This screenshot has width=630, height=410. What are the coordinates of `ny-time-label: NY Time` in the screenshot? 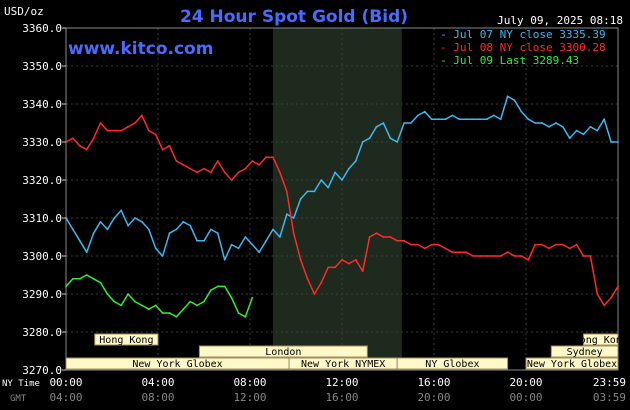 It's located at (21, 384).